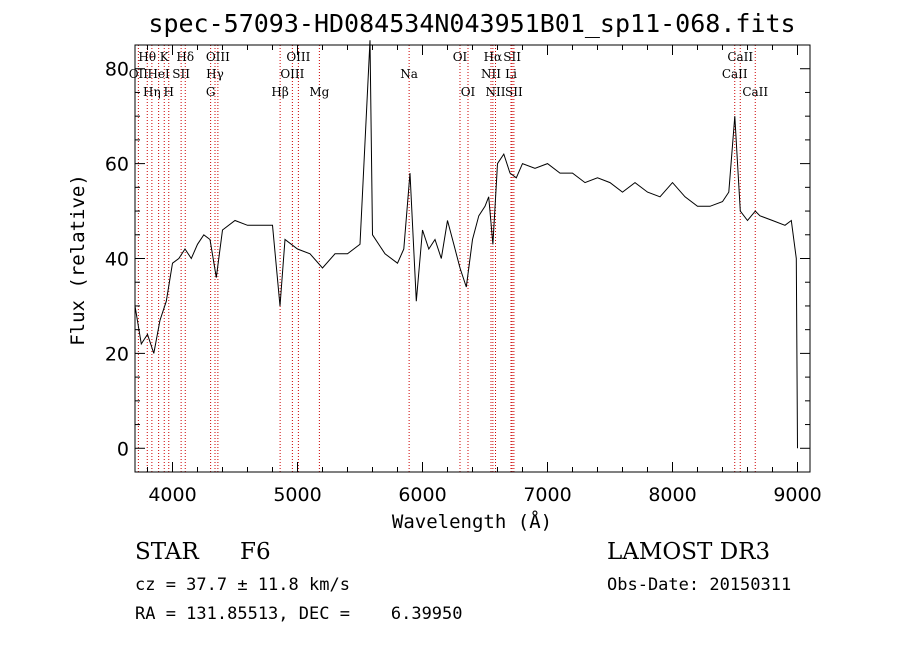 This screenshot has height=649, width=900. I want to click on line-label: Hγ, so click(215, 74).